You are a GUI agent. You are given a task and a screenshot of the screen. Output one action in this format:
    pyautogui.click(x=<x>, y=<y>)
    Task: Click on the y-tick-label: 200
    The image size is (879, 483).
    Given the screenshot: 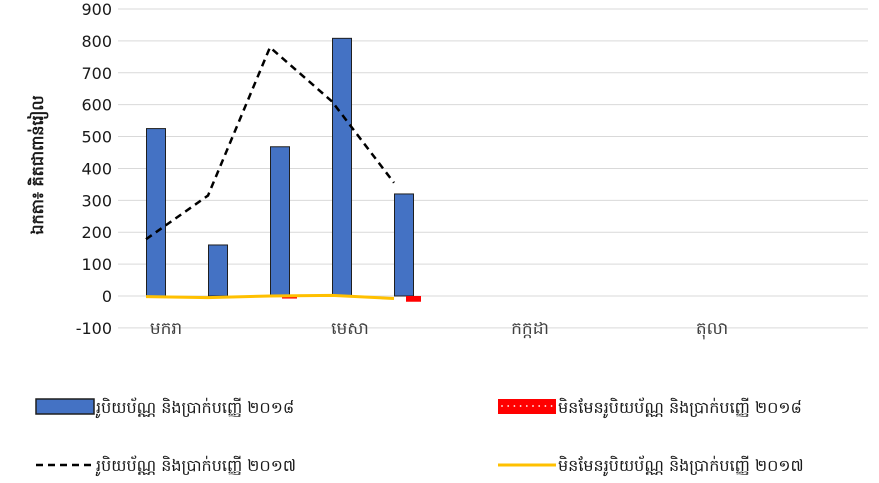 What is the action you would take?
    pyautogui.click(x=96, y=232)
    